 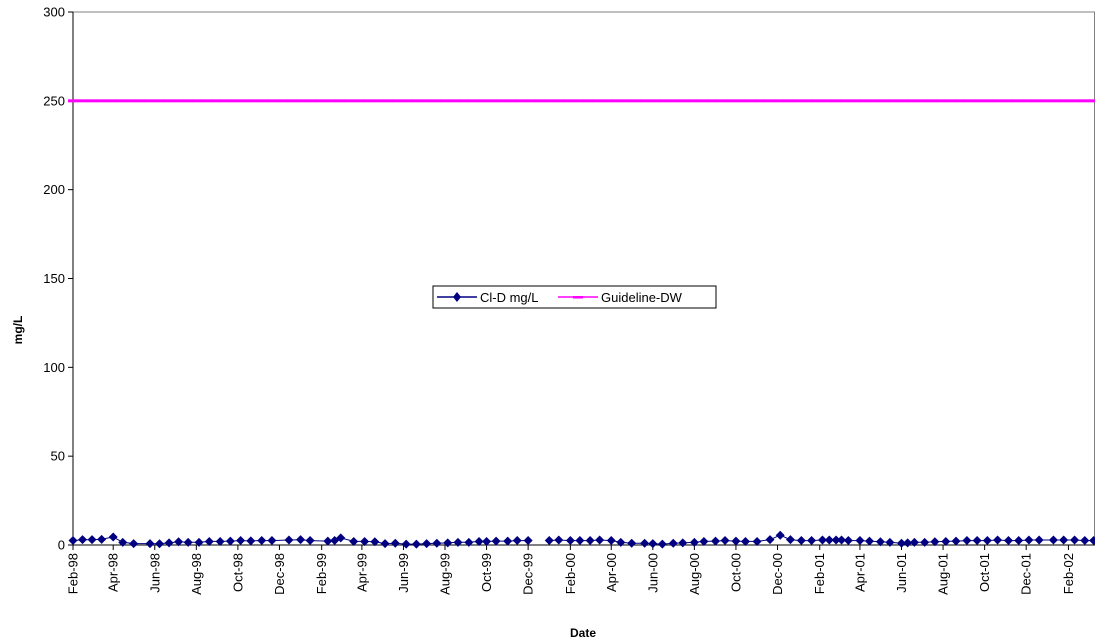 I want to click on x-tick-label: Jun-99, so click(x=403, y=573).